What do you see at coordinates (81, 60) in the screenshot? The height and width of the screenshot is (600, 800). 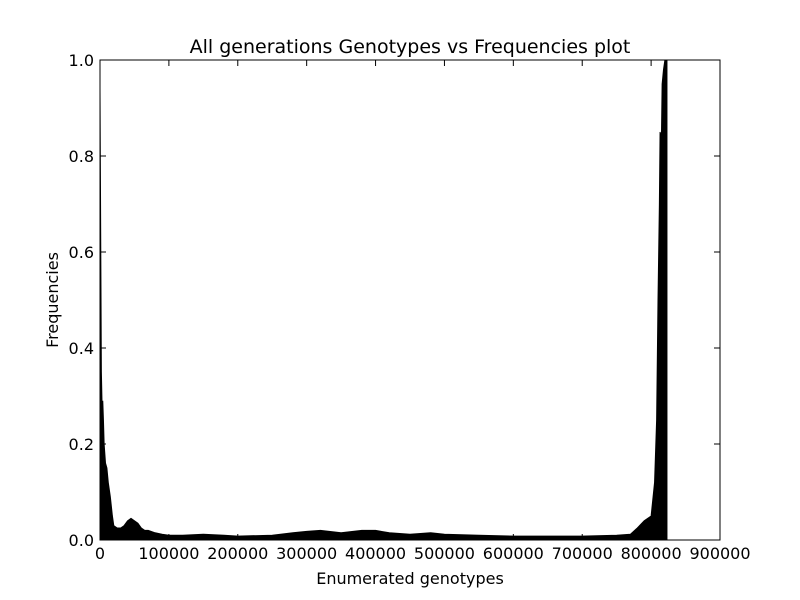 I see `y-tick-label: 1.0` at bounding box center [81, 60].